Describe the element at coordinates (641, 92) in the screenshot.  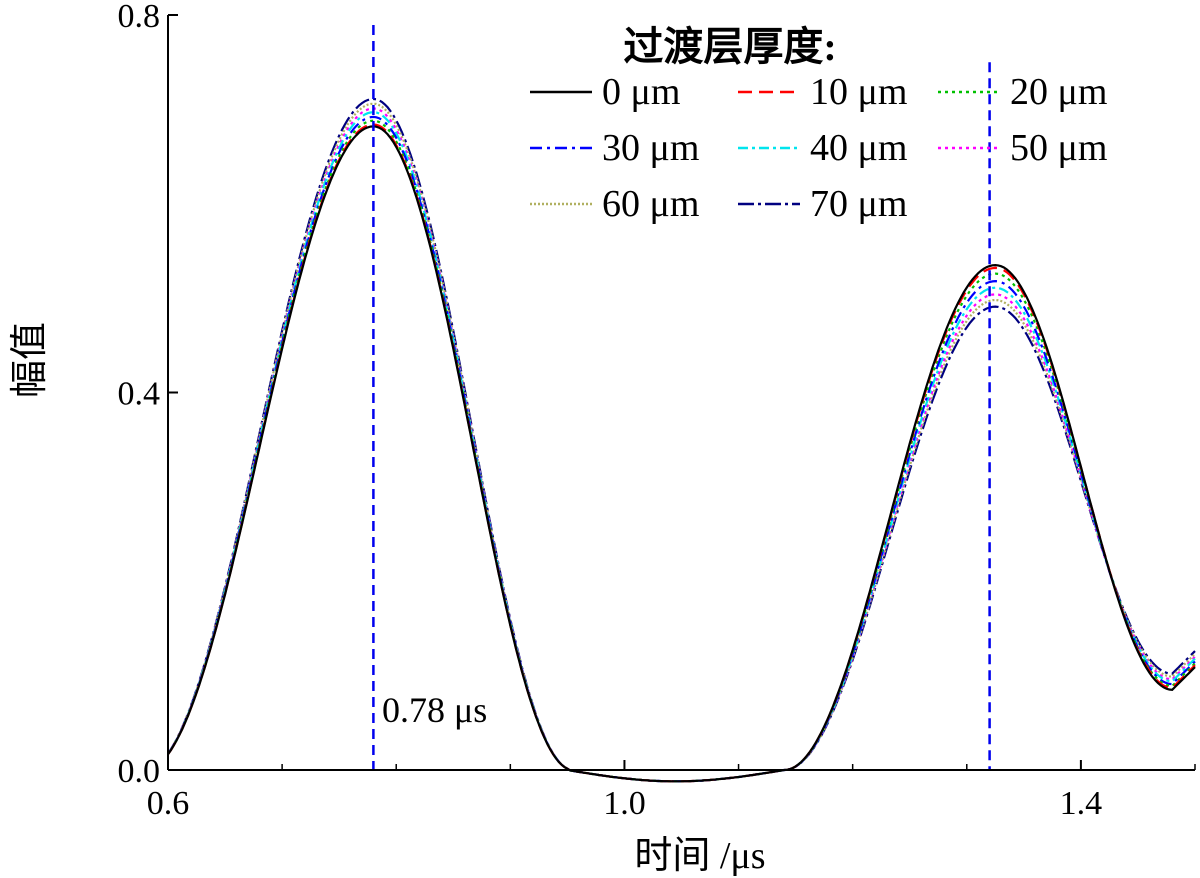
I see `legend-entry: 0 μm` at that location.